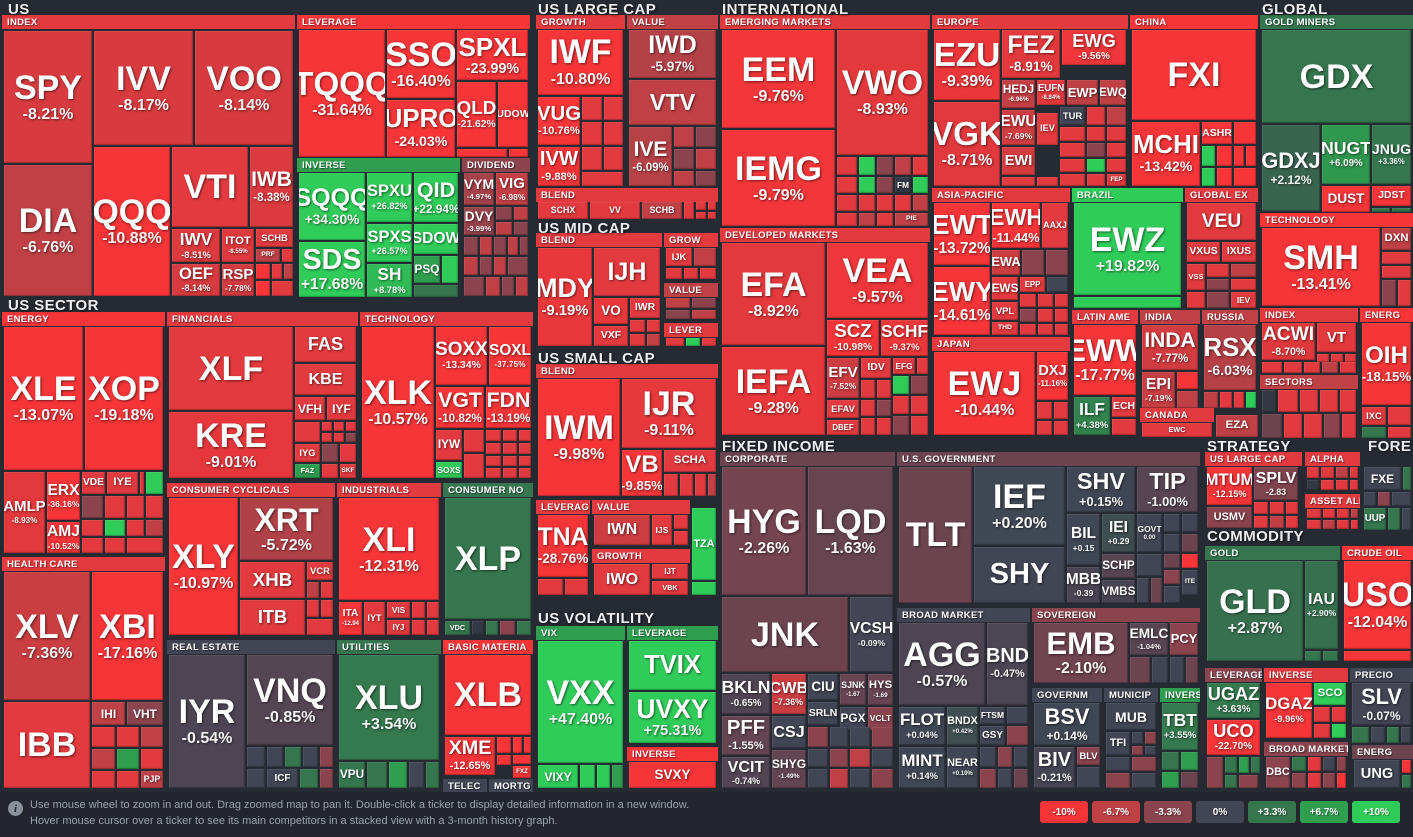 Image resolution: width=1413 pixels, height=837 pixels. I want to click on tile-ijr: IJR -9.11%, so click(669, 413).